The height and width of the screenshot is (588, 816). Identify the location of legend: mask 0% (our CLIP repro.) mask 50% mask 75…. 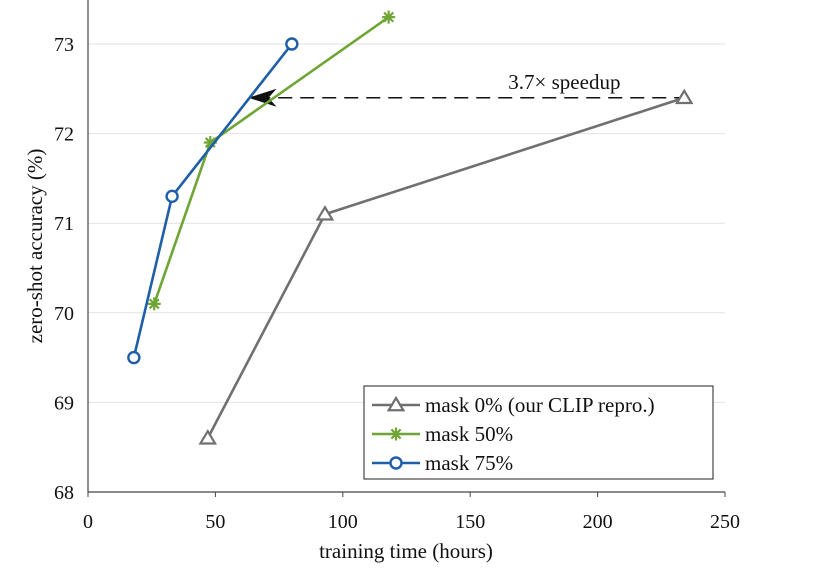
(538, 432).